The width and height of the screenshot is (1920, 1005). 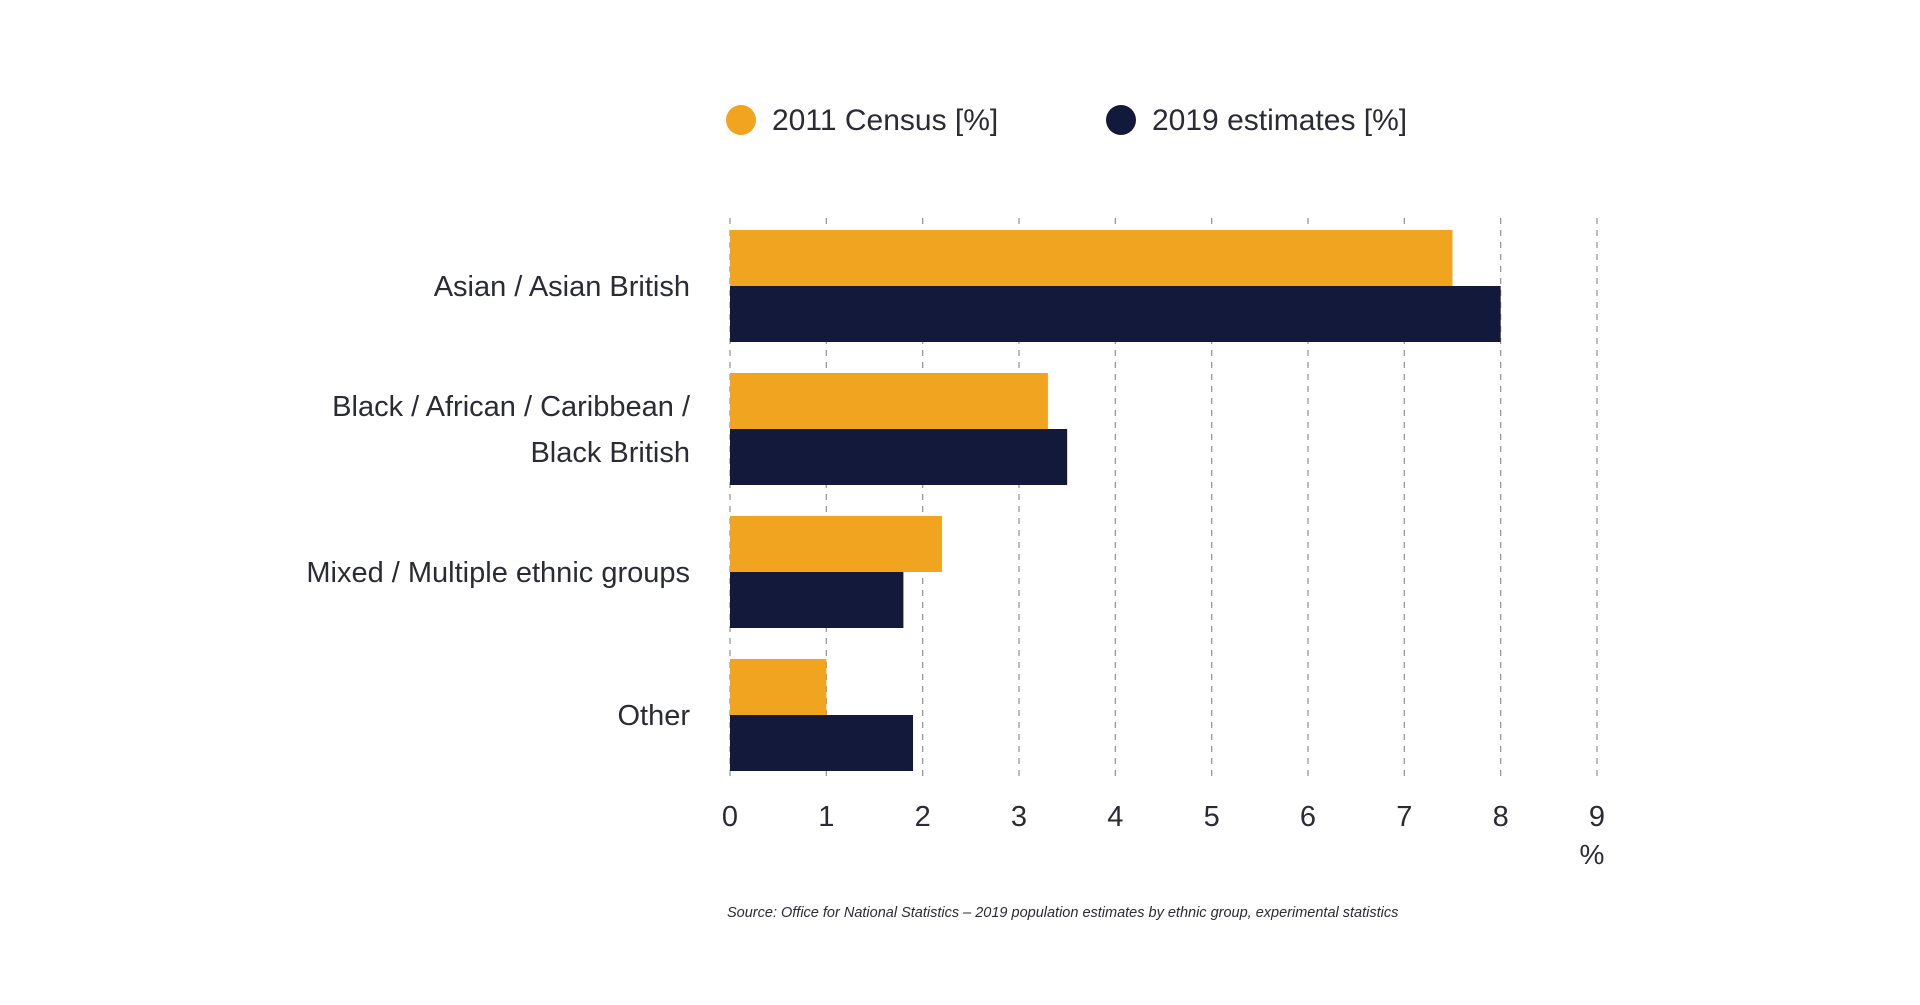 I want to click on legend: 2011 Census [%] 2019 estimates [%], so click(x=1066, y=120).